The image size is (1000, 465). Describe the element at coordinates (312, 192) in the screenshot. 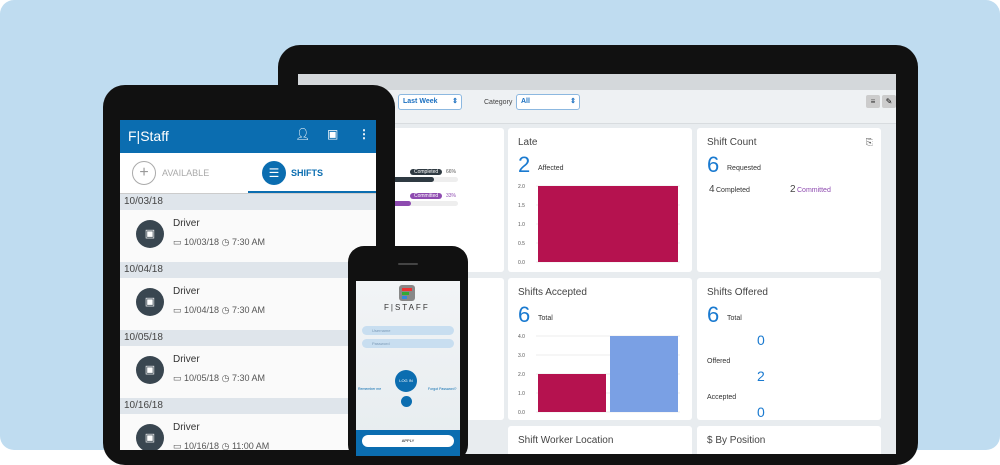

I see `active-tab-indicator` at that location.